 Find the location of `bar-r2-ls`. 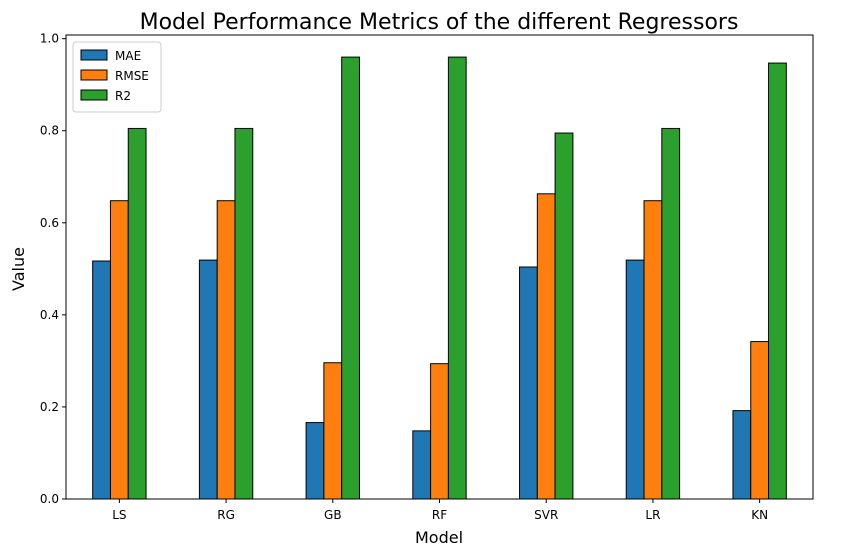

bar-r2-ls is located at coordinates (137, 313).